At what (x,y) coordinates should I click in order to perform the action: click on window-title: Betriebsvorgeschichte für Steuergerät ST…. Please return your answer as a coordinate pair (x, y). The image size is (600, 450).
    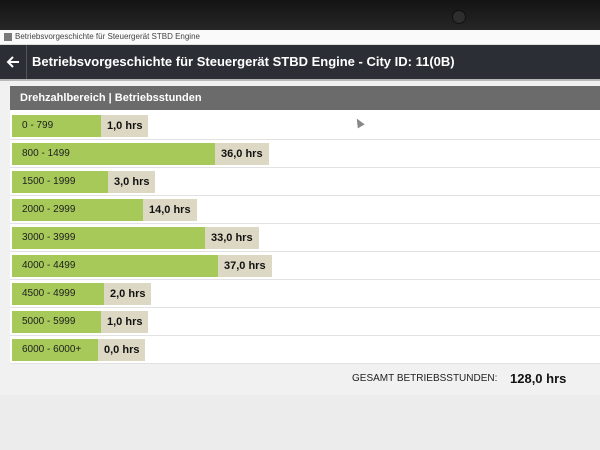
    Looking at the image, I should click on (107, 36).